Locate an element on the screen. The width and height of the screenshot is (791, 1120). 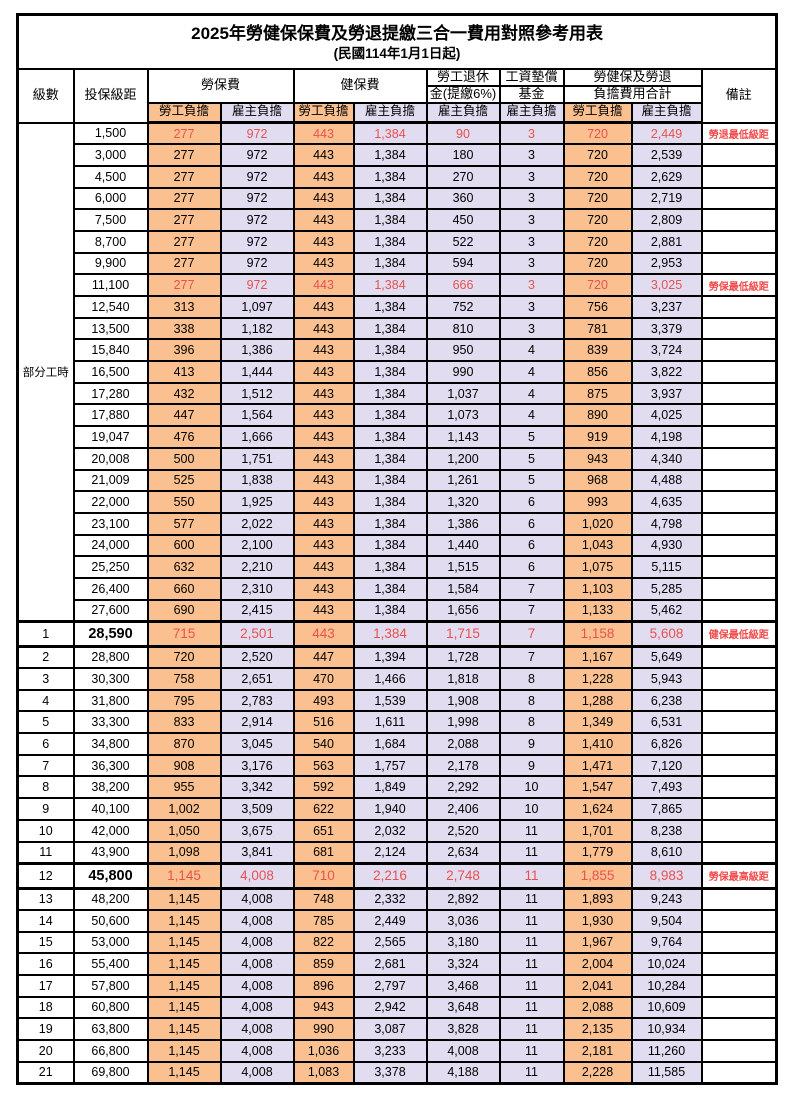
cell-health-employer: 2,797 is located at coordinates (390, 985).